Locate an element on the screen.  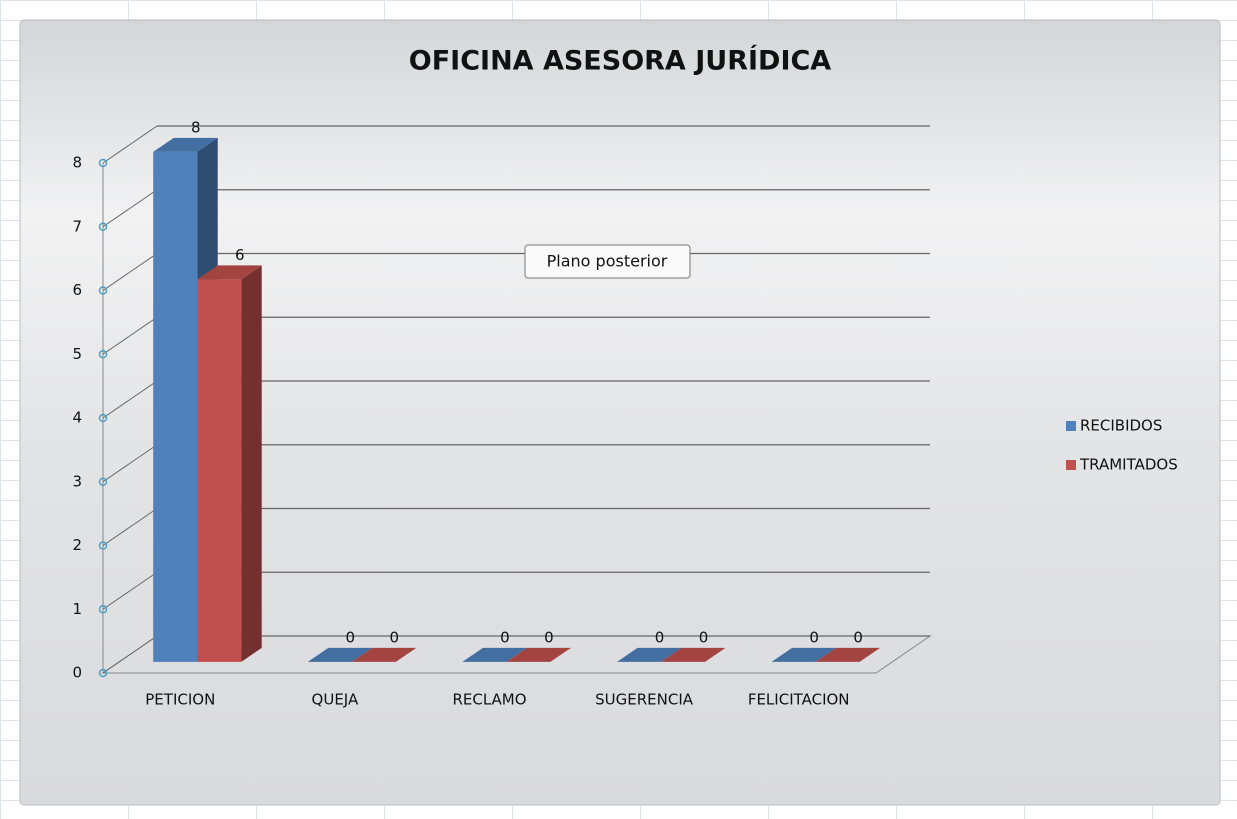
tooltip-box is located at coordinates (607, 261).